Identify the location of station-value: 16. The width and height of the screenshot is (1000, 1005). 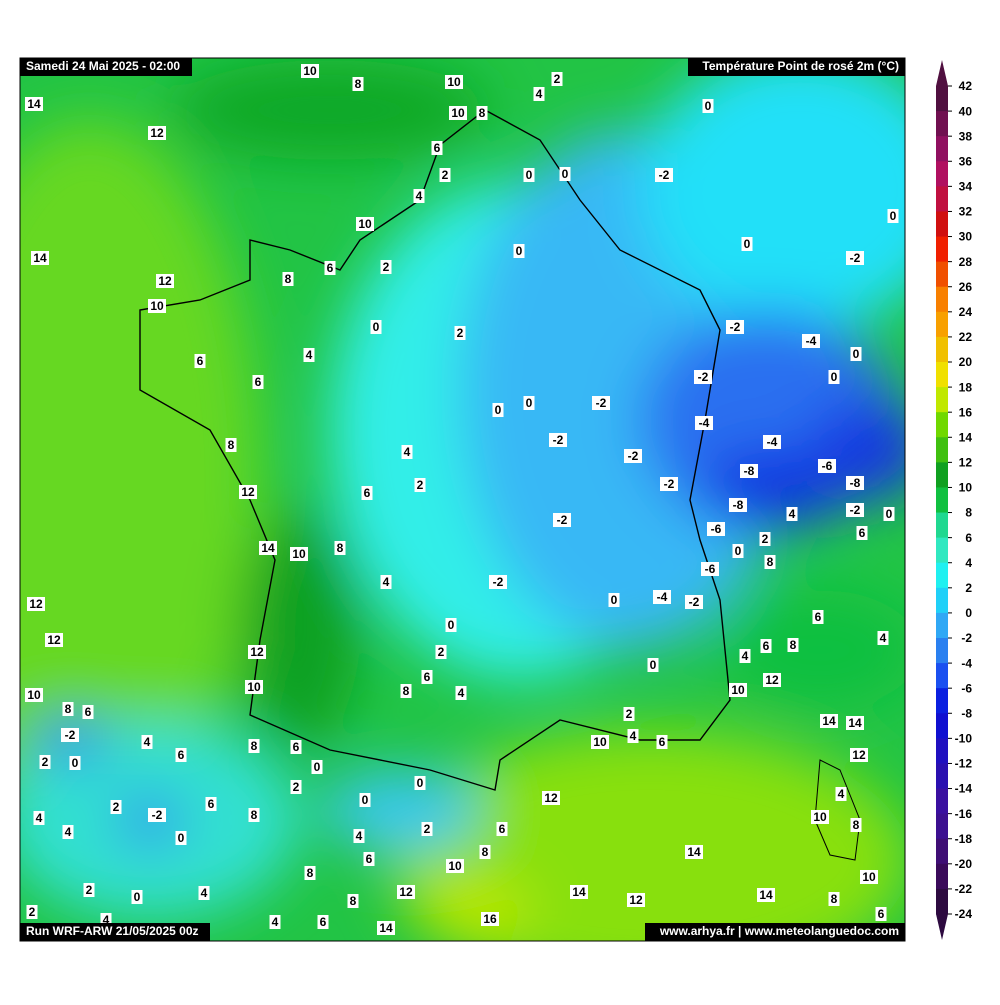
(490, 919).